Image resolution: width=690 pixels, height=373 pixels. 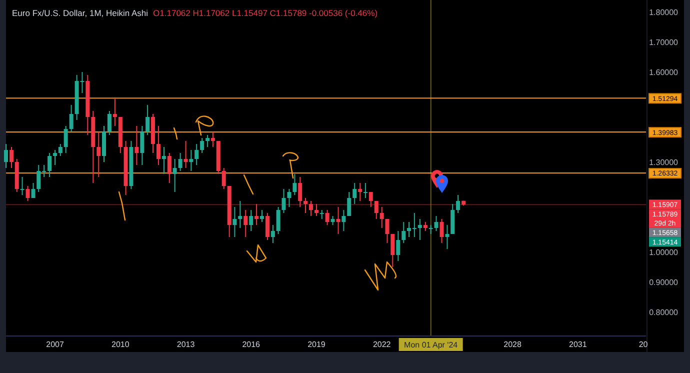 What do you see at coordinates (664, 42) in the screenshot?
I see `y-tick-label: 1.70000` at bounding box center [664, 42].